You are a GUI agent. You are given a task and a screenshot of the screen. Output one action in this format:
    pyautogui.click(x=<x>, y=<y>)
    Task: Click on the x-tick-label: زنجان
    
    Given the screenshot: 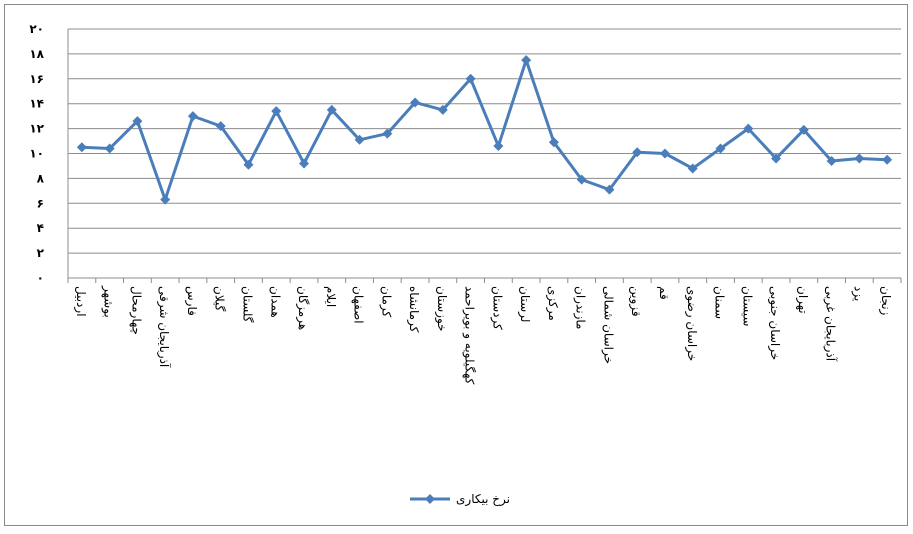 What is the action you would take?
    pyautogui.click(x=885, y=301)
    